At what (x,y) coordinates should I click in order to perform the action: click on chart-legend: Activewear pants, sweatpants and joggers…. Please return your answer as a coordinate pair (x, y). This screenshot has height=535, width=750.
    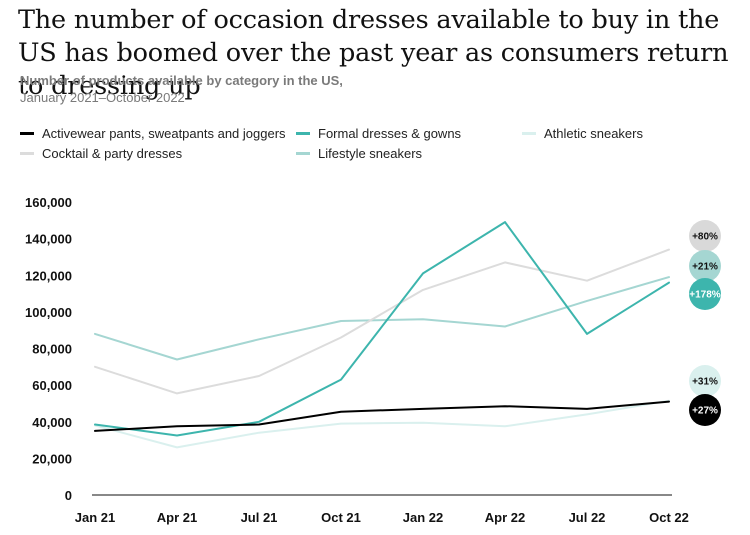
    Looking at the image, I should click on (380, 148).